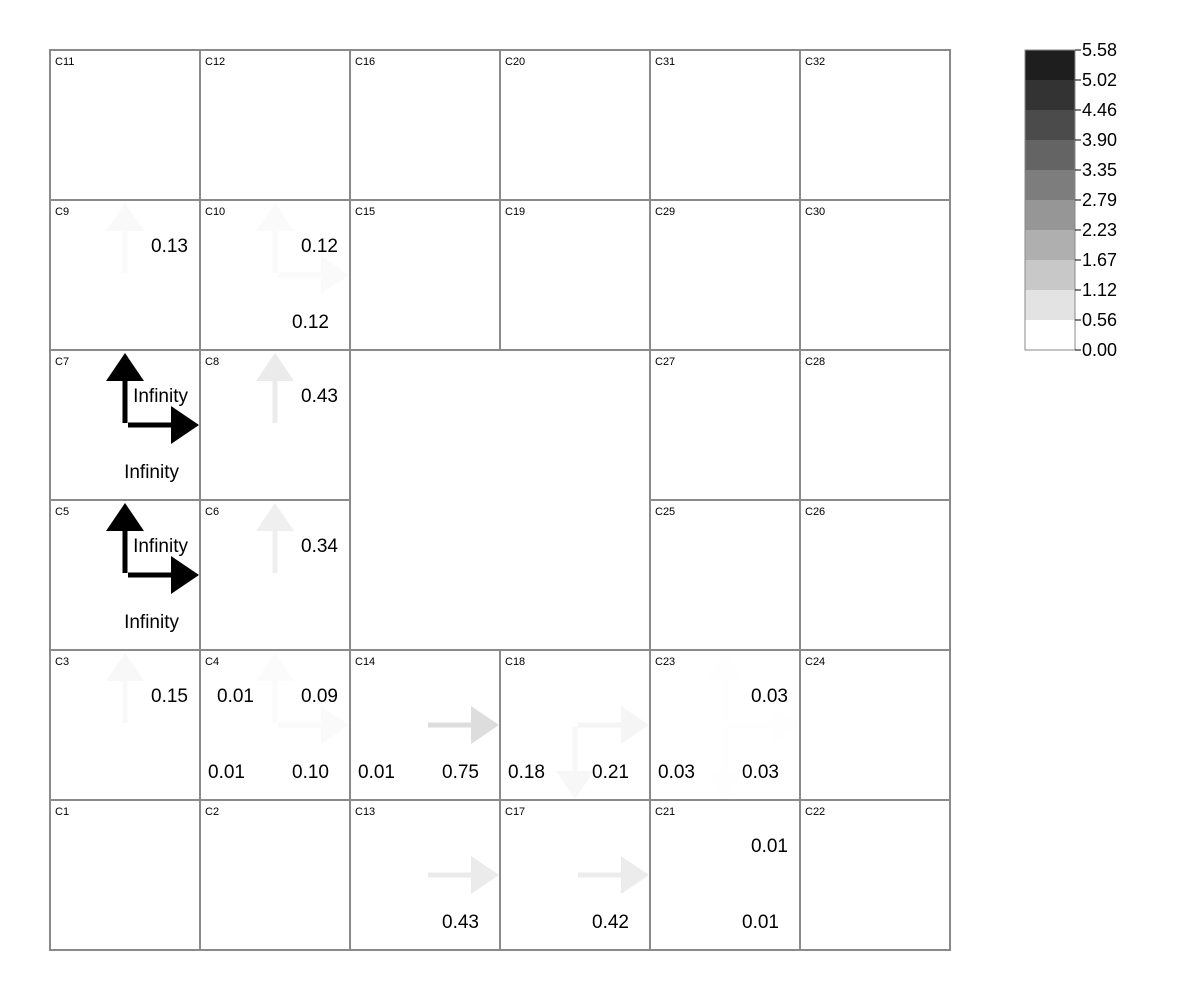  I want to click on scale-tick-label: 1.12, so click(1099, 290).